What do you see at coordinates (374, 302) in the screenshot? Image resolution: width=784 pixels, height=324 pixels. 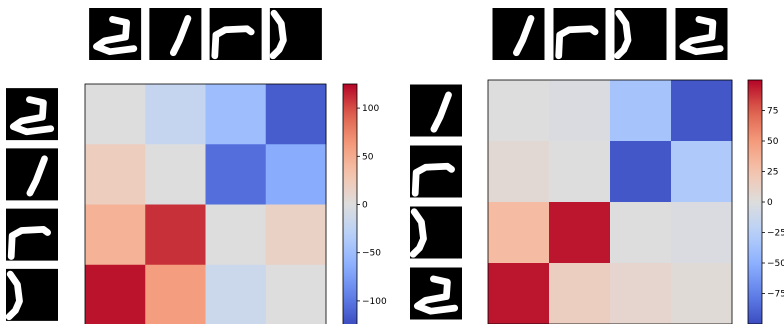 I see `colorbar-tick-label: −100` at bounding box center [374, 302].